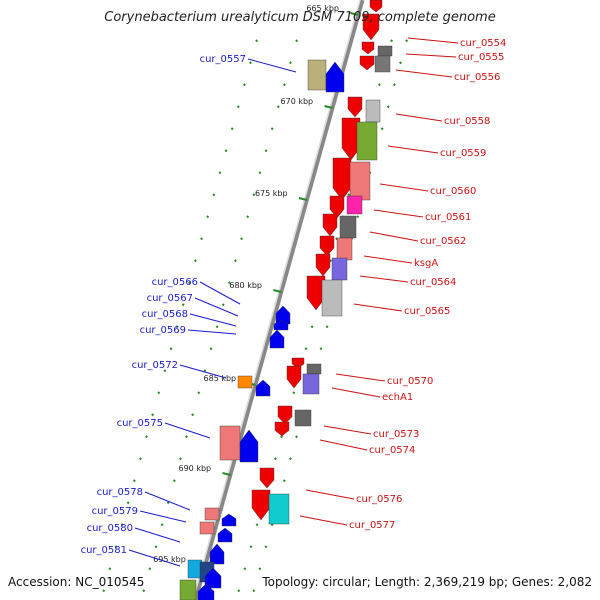 The width and height of the screenshot is (600, 600). What do you see at coordinates (453, 191) in the screenshot?
I see `gene-label: cur_0560` at bounding box center [453, 191].